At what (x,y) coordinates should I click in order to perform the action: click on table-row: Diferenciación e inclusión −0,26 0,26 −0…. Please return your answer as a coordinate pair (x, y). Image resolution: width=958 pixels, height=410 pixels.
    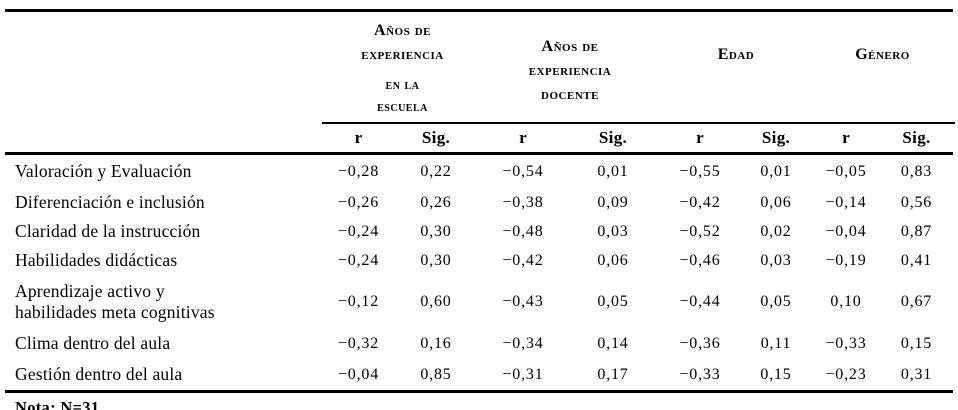
    Looking at the image, I should click on (479, 202).